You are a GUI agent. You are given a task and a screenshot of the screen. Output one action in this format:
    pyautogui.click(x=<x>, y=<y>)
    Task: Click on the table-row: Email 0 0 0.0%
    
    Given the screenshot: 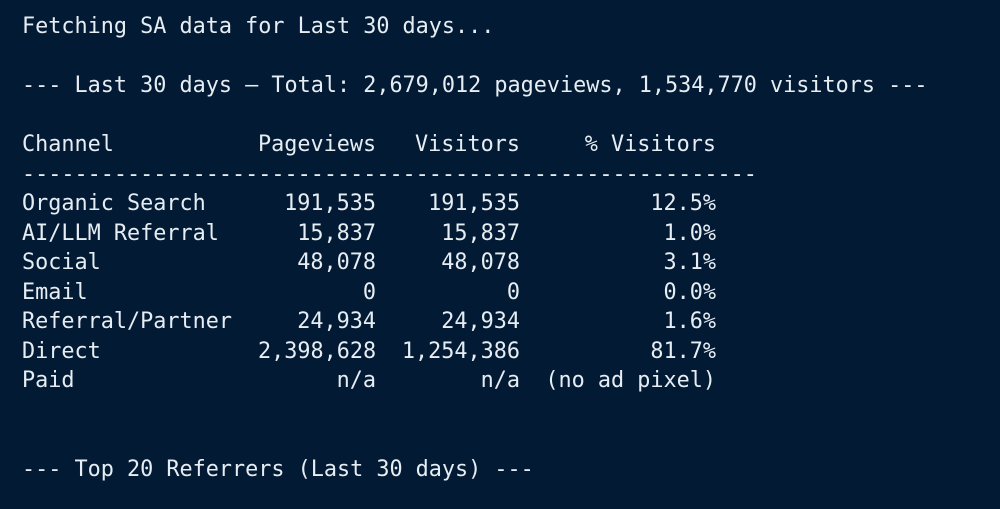 What is the action you would take?
    pyautogui.click(x=511, y=293)
    